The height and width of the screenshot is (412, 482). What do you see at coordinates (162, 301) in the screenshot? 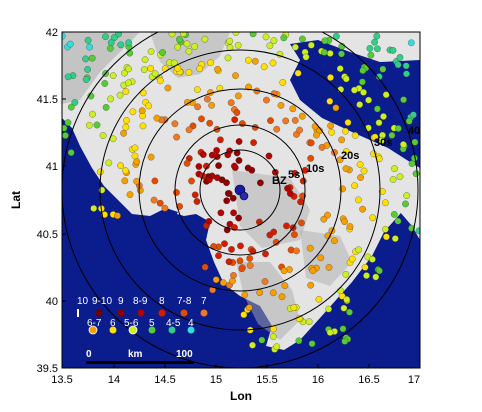
I see `legend-label: 8` at bounding box center [162, 301].